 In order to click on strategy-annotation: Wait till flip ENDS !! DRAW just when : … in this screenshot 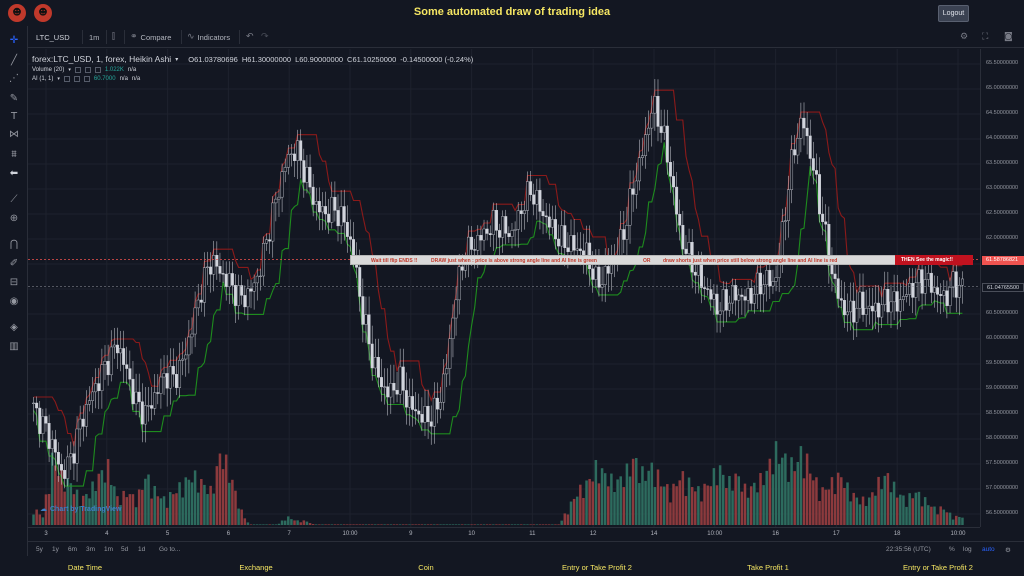, I will do `click(661, 260)`.